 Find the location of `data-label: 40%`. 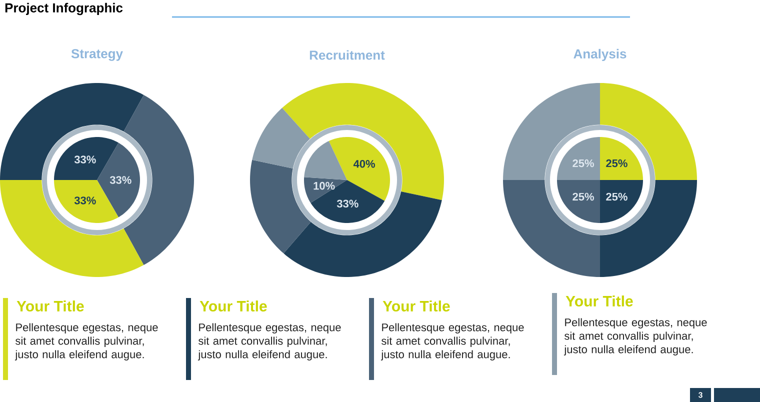

data-label: 40% is located at coordinates (364, 164).